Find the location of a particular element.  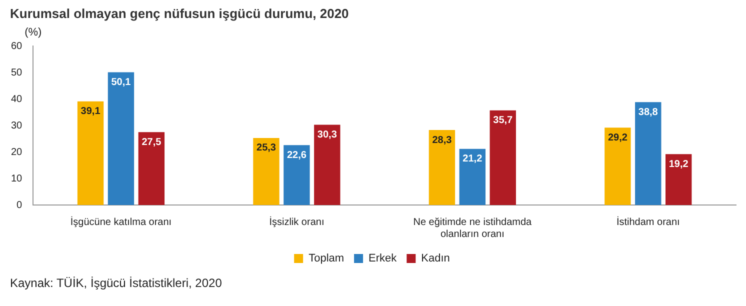

text: 39,1 is located at coordinates (90, 112).